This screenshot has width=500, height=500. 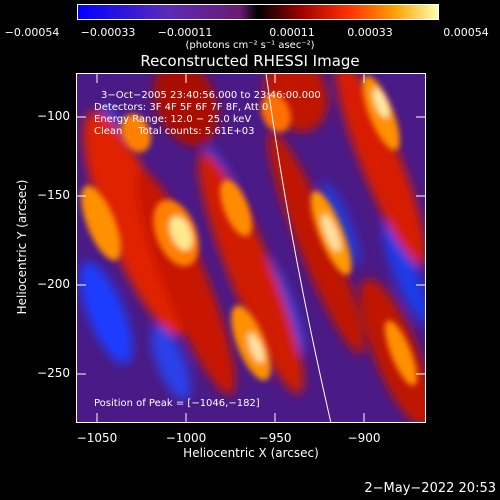 I want to click on solar-limb-line, so click(x=298, y=248).